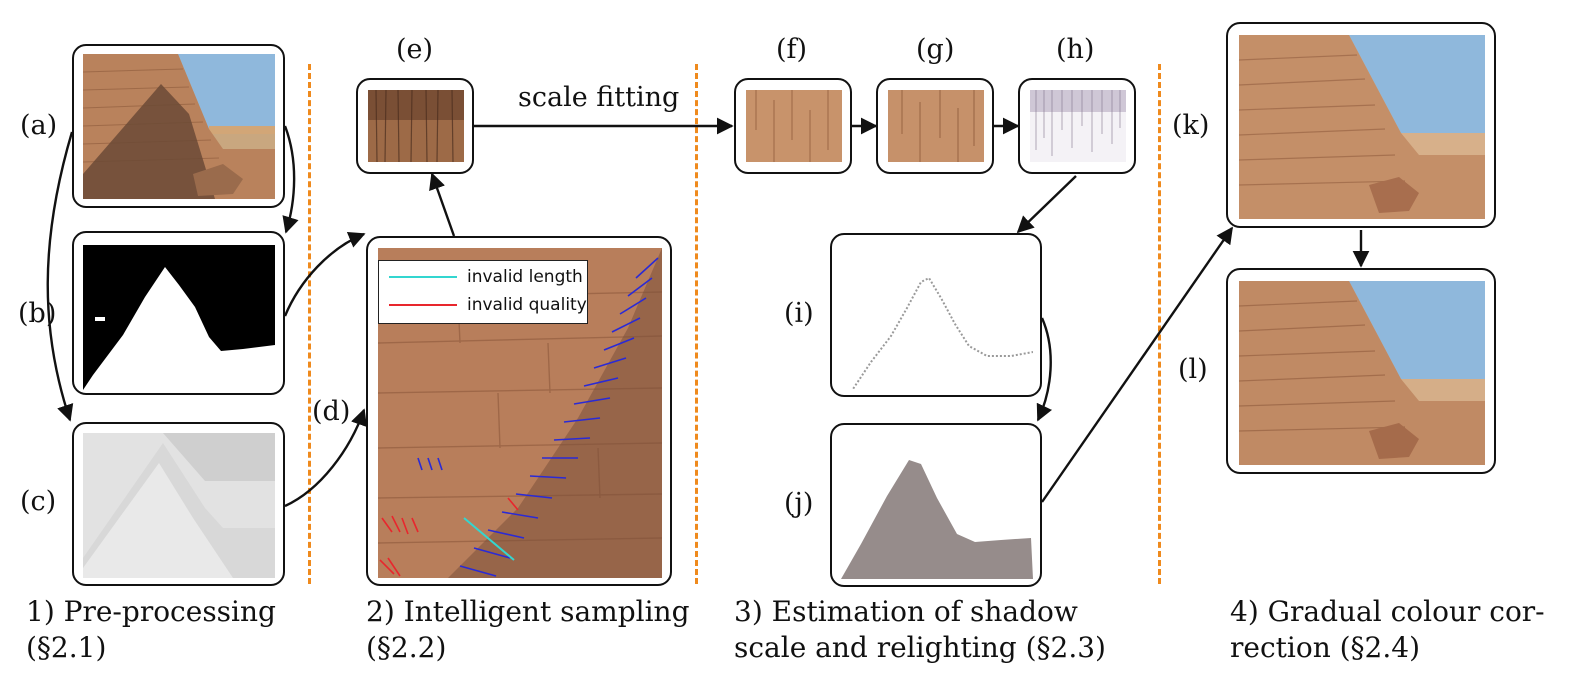 This screenshot has height=692, width=1574. What do you see at coordinates (528, 630) in the screenshot?
I see `stage-caption-2: 2) Intelligent sampling (§2.2)` at bounding box center [528, 630].